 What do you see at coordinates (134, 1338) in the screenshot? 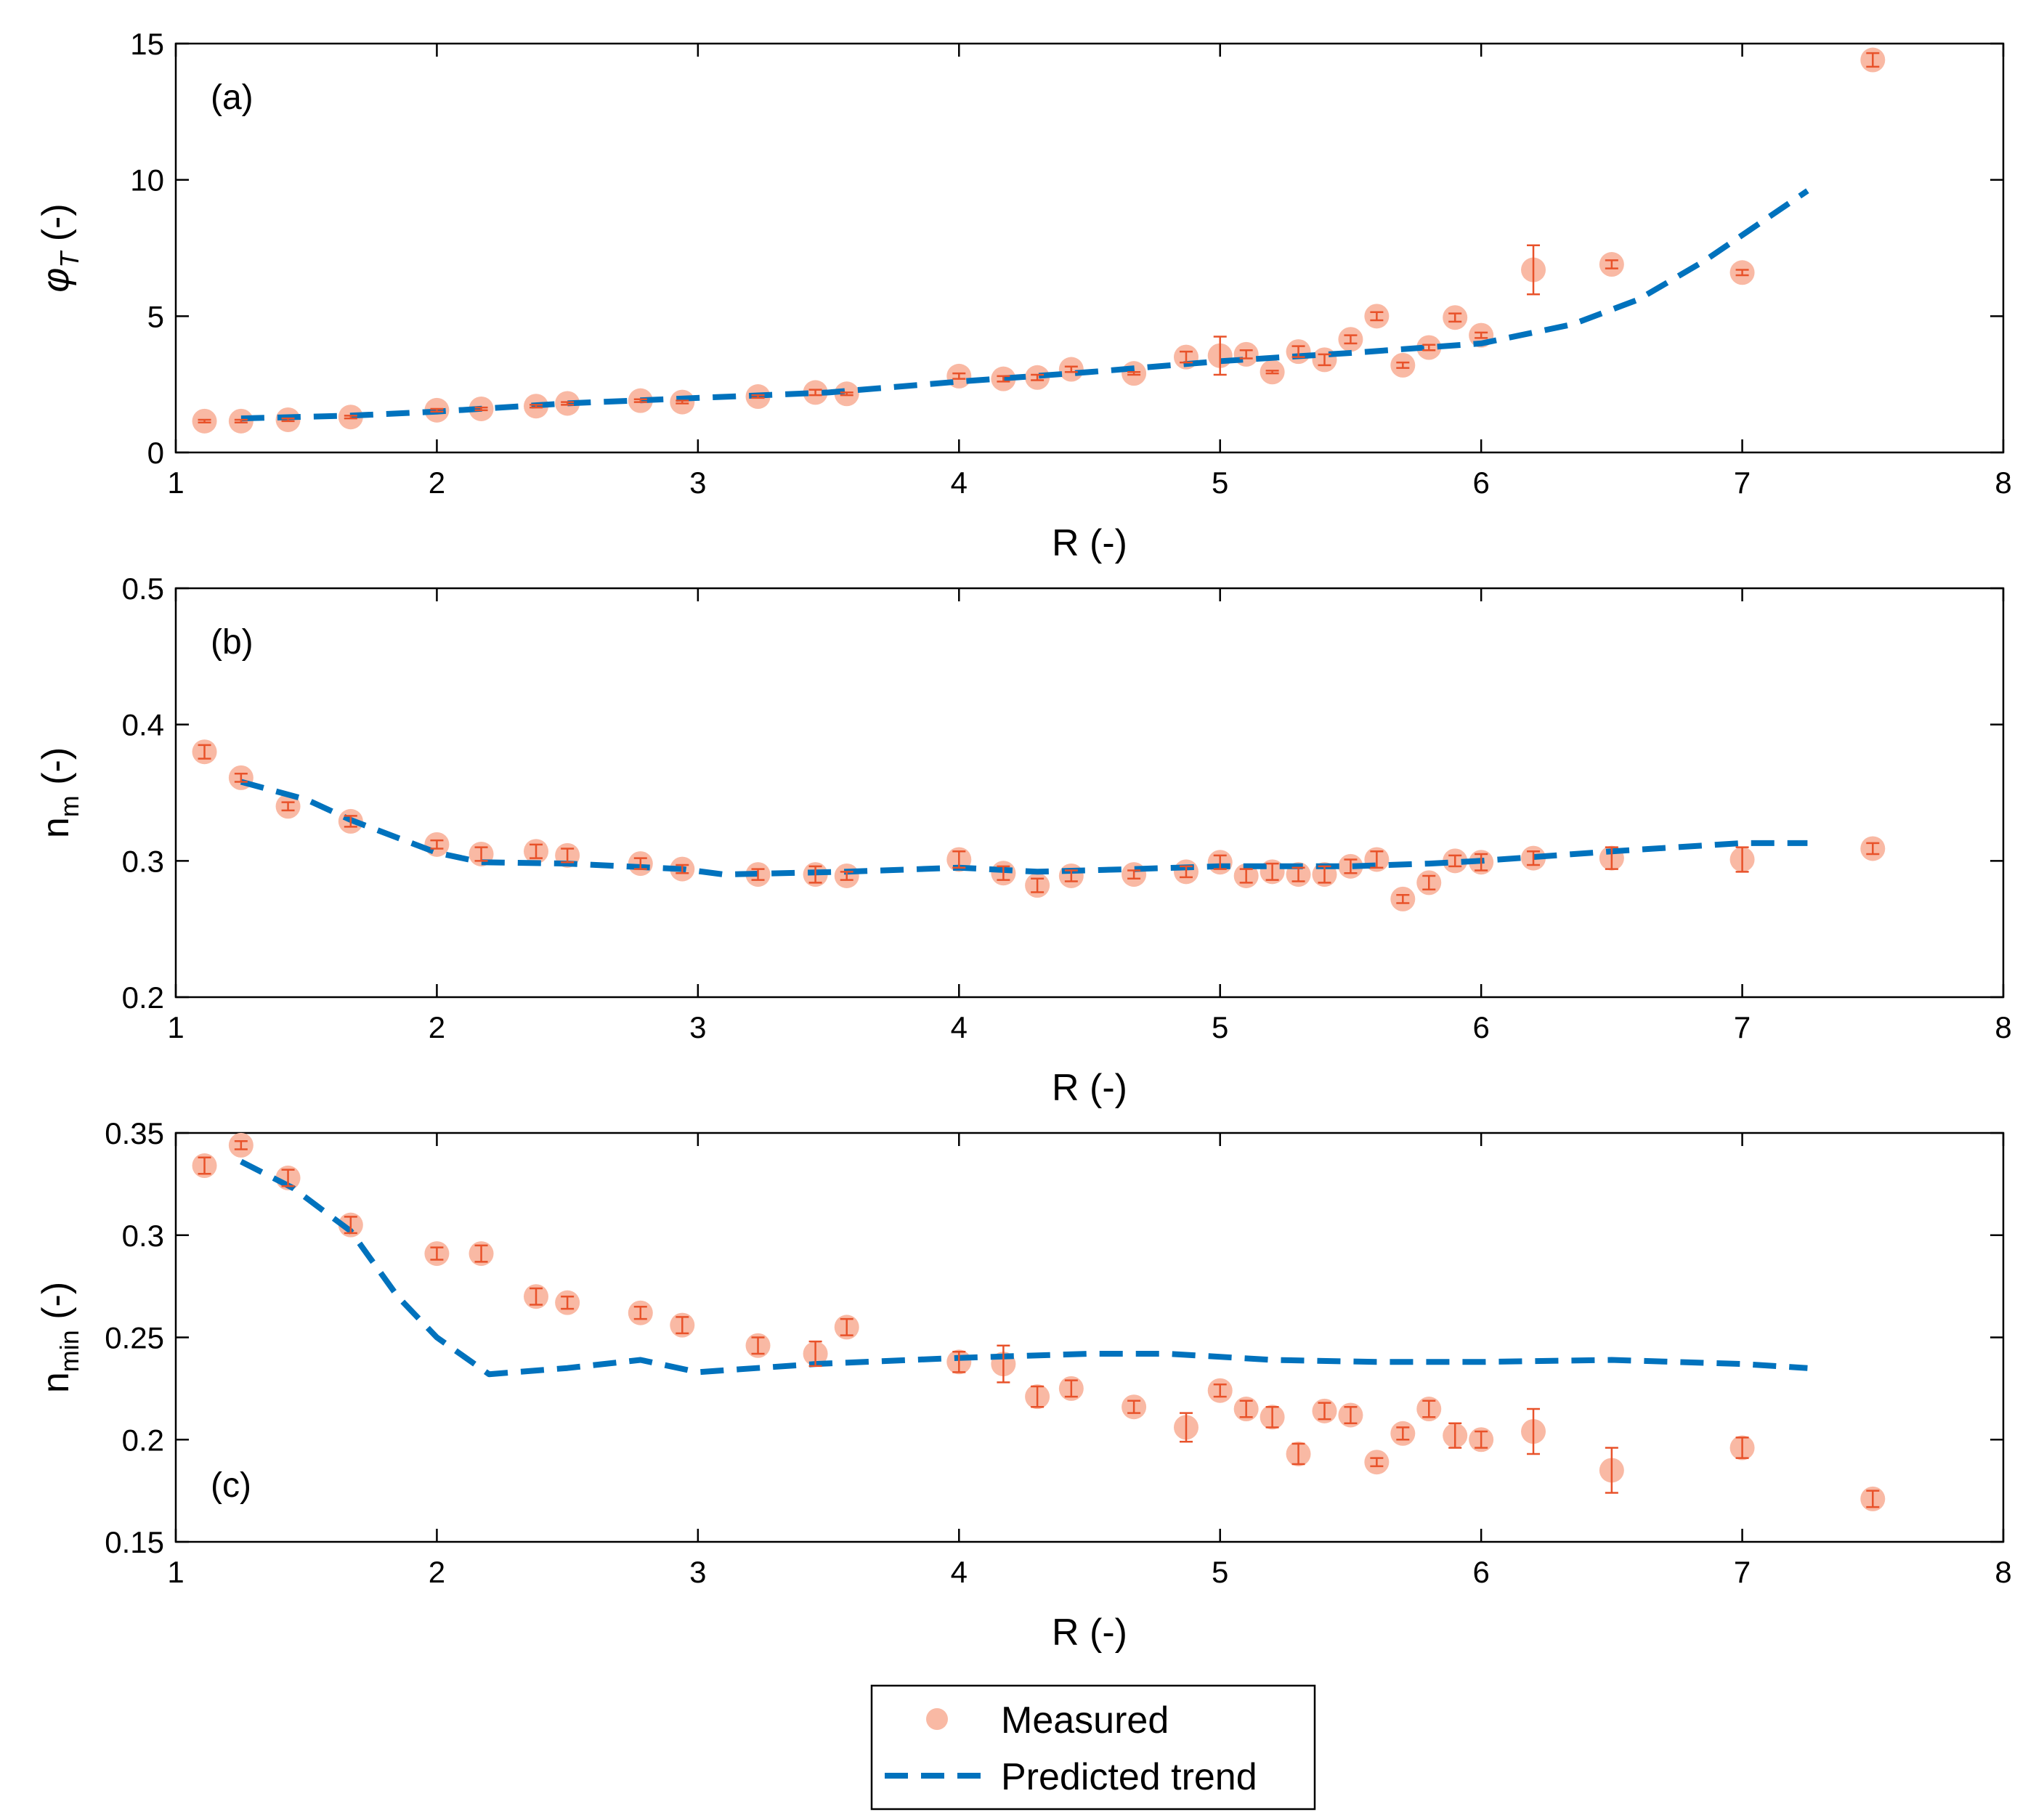
I see `y-tick-label: 0.25` at bounding box center [134, 1338].